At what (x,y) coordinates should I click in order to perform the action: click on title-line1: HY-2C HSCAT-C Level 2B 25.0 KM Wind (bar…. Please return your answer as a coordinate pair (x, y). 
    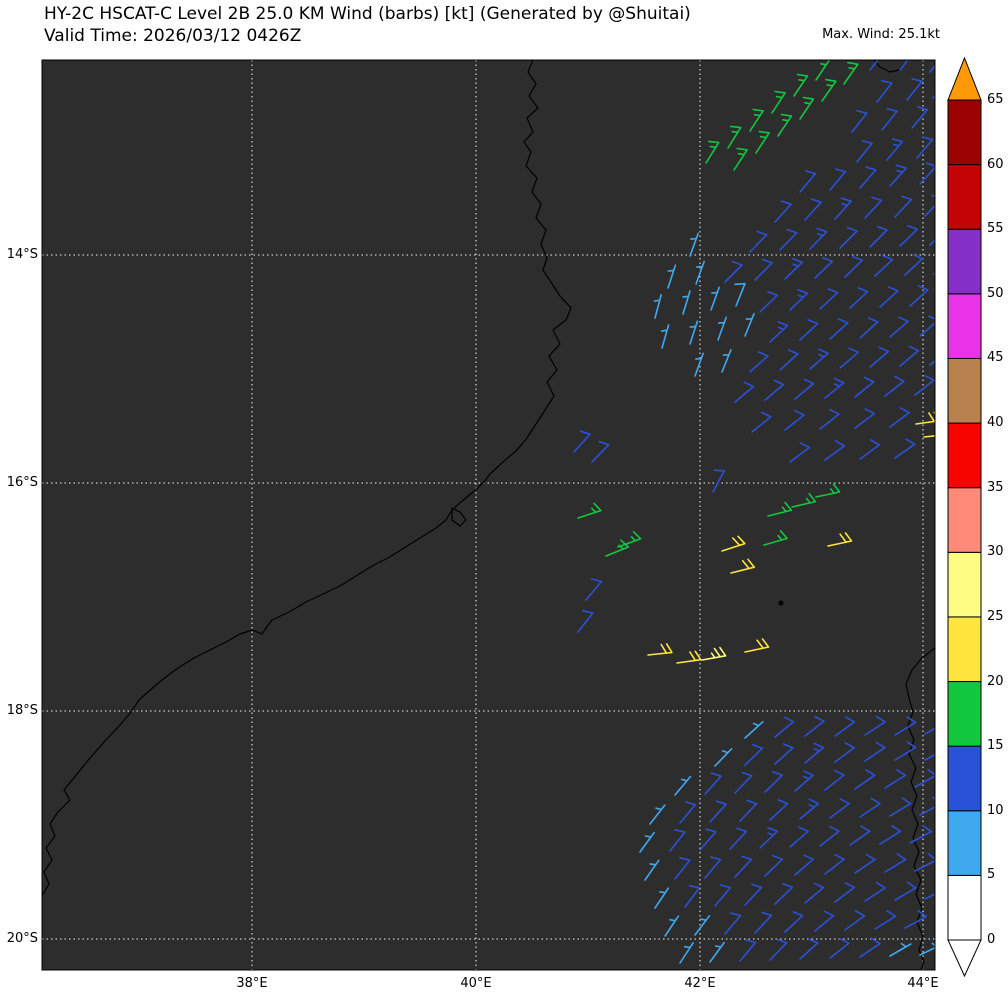
    Looking at the image, I should click on (367, 14).